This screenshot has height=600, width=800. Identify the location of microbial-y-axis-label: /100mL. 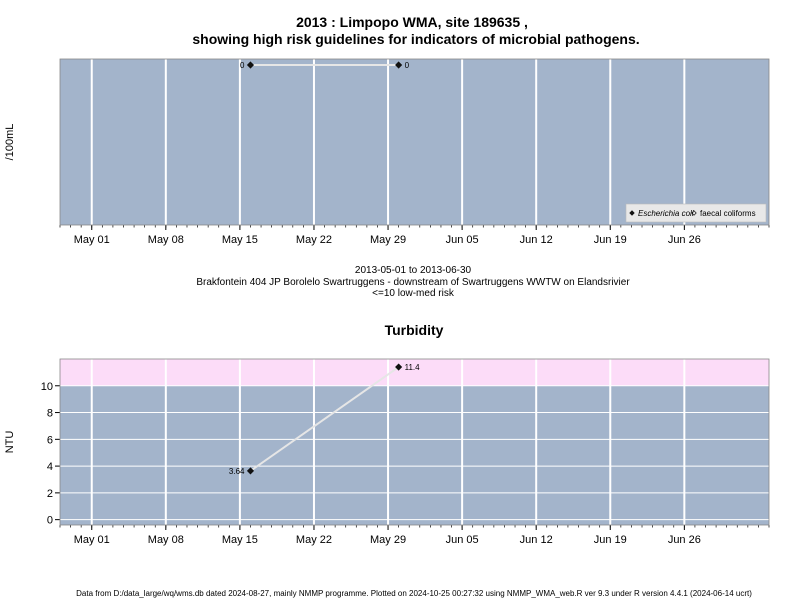
(10, 142).